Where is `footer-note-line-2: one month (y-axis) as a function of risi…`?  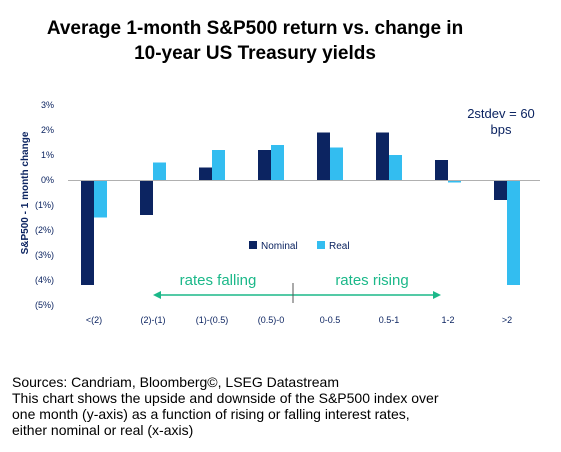 footer-note-line-2: one month (y-axis) as a function of risi… is located at coordinates (211, 414).